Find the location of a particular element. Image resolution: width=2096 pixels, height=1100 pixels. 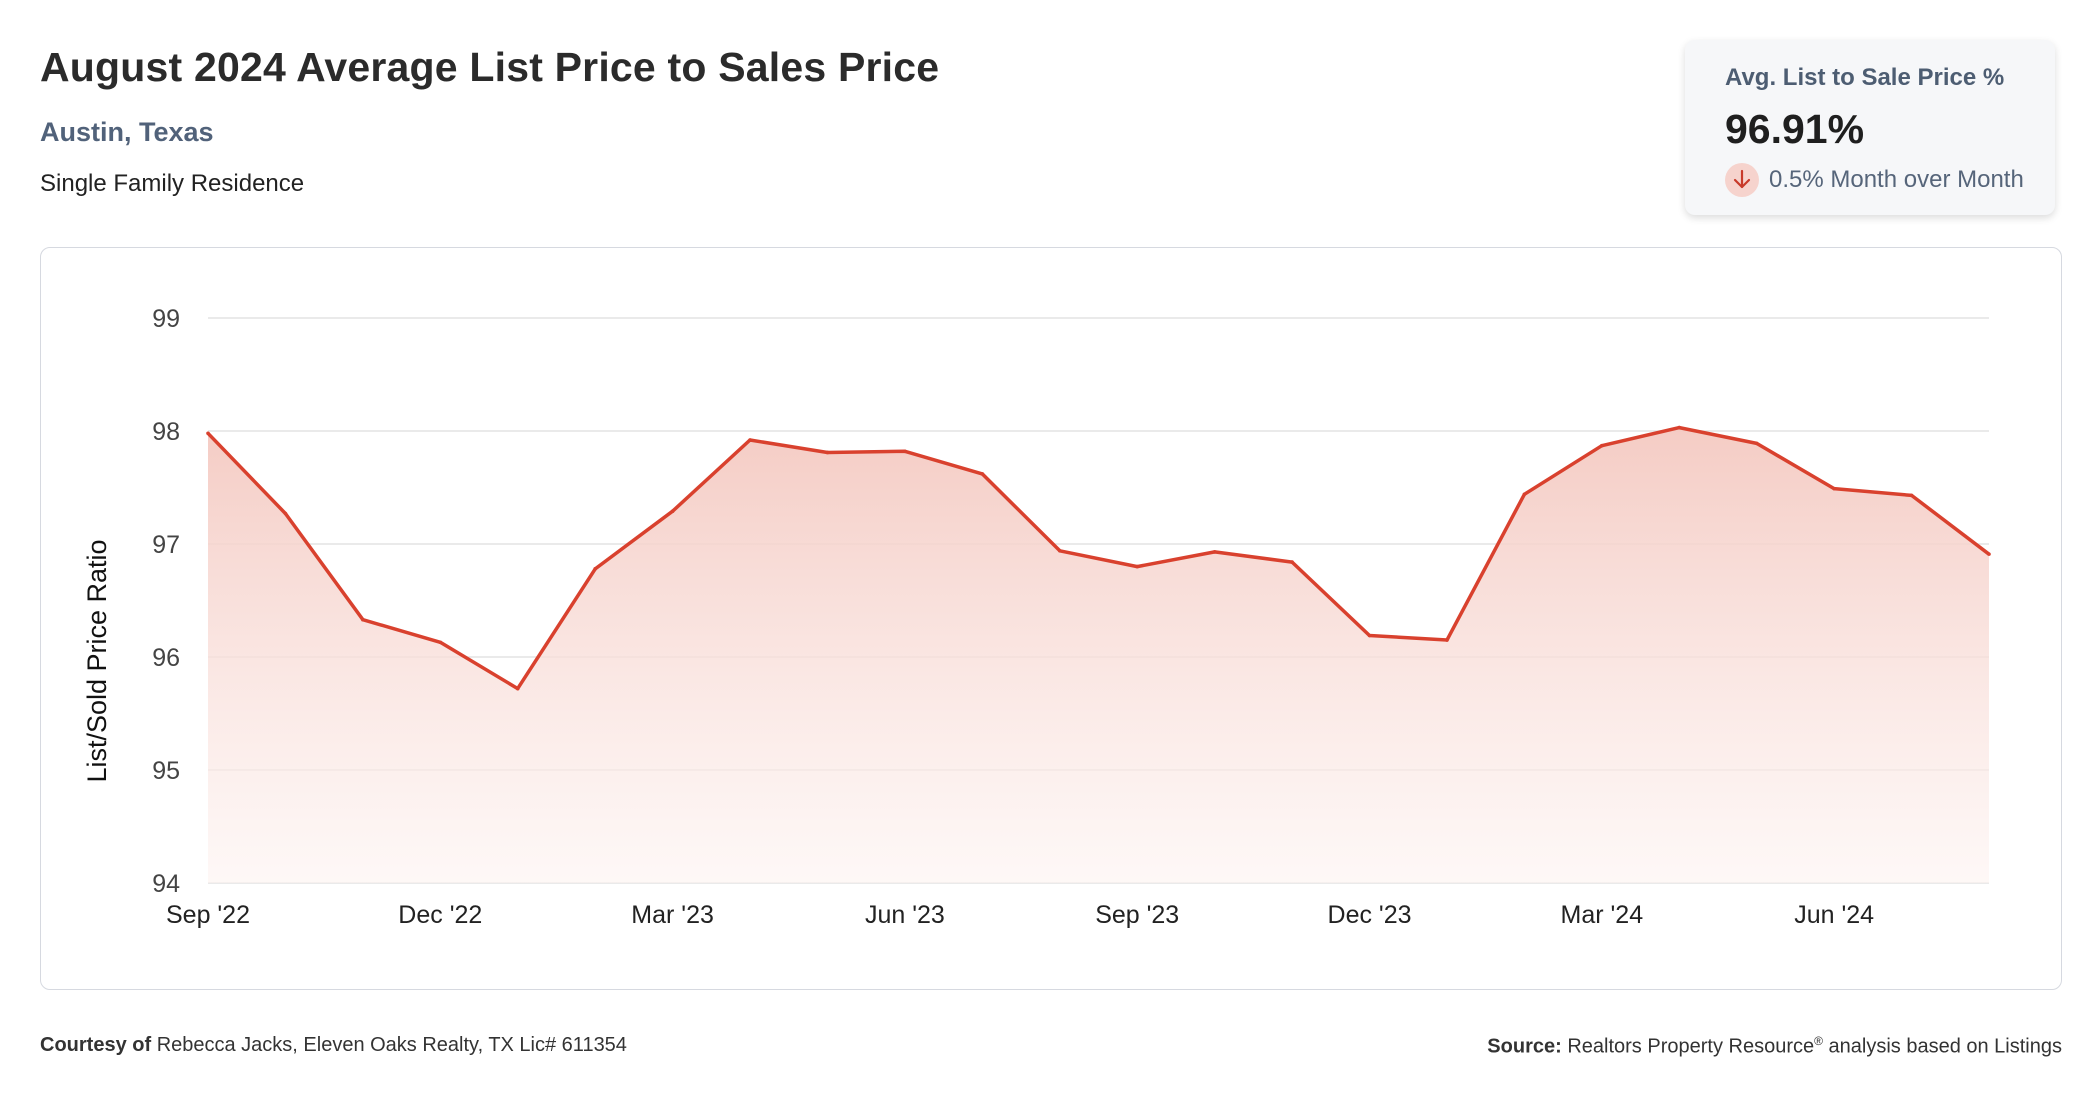

registered-mark: ® is located at coordinates (1818, 1041).